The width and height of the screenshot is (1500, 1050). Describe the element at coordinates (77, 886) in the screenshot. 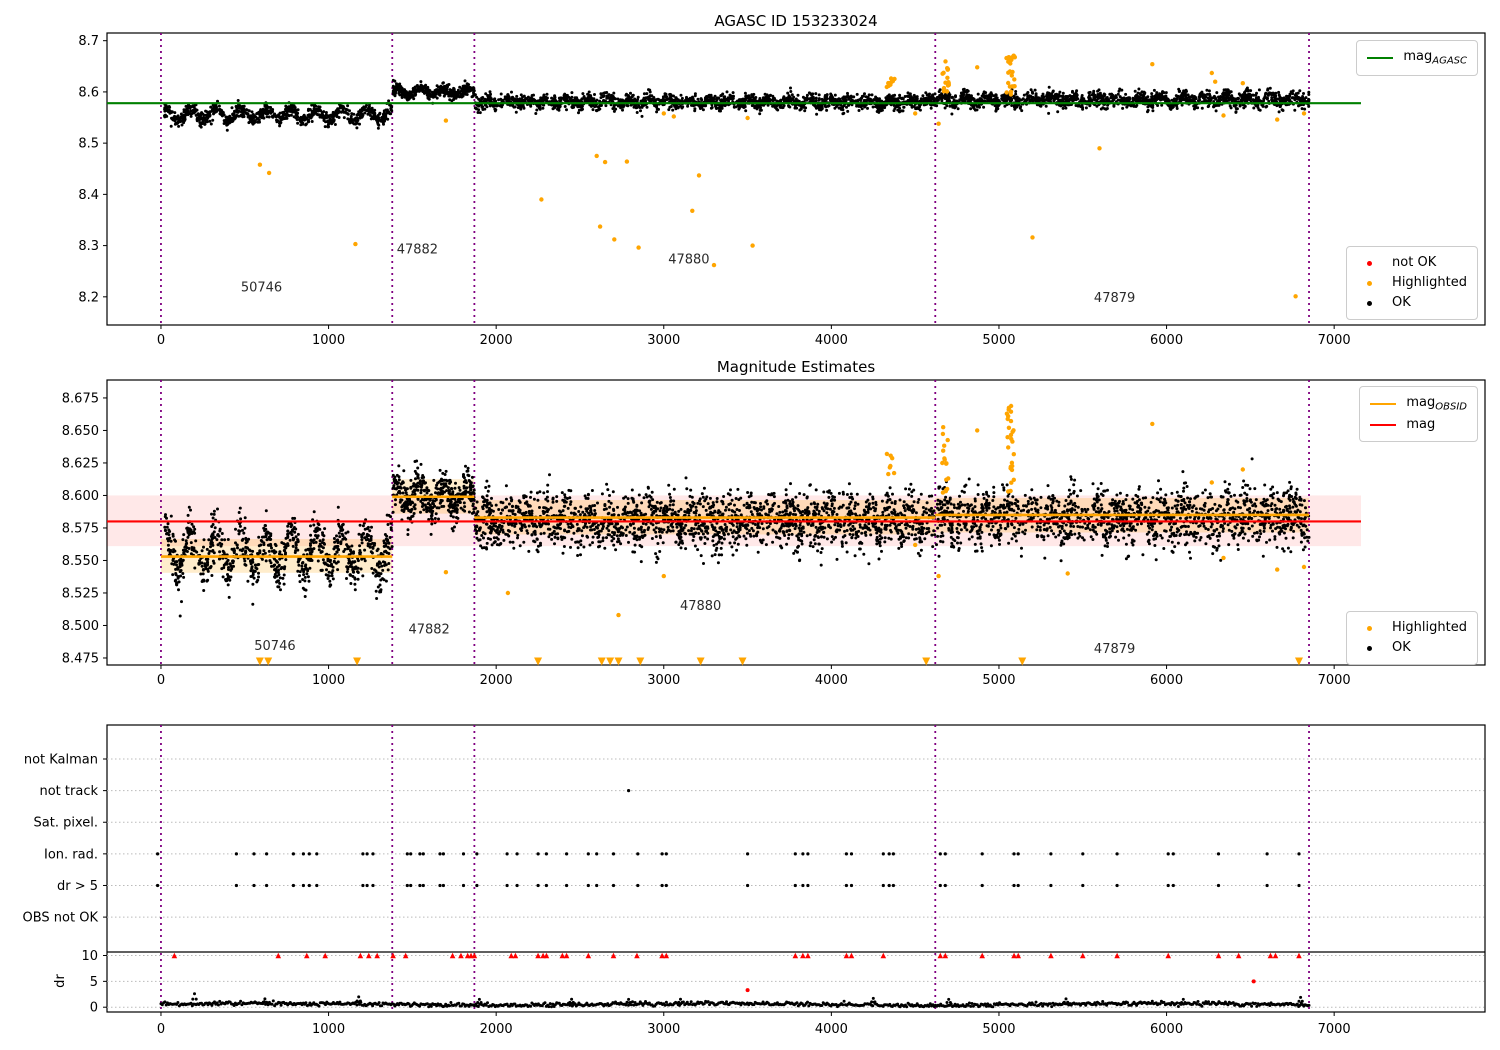

I see `flag-row-label: dr > 5` at that location.